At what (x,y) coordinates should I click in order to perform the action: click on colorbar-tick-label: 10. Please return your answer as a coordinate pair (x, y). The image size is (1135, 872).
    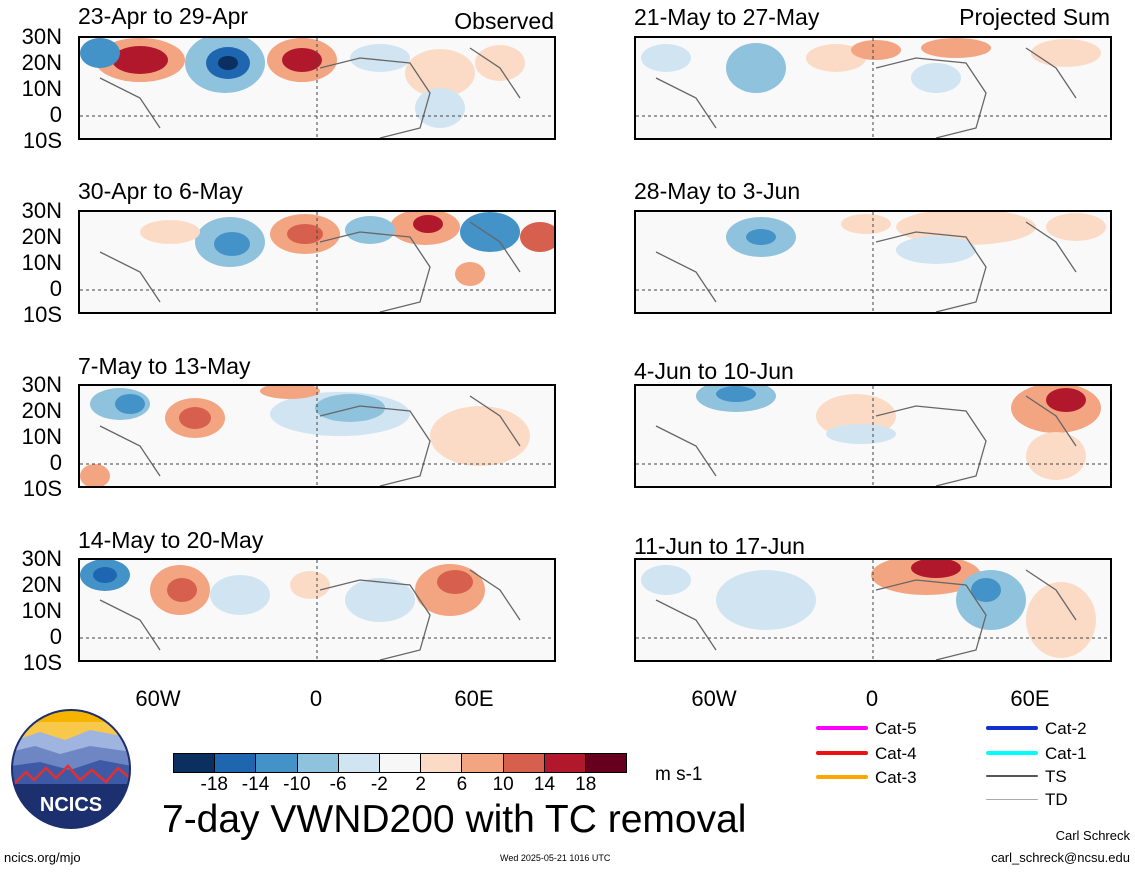
    Looking at the image, I should click on (503, 784).